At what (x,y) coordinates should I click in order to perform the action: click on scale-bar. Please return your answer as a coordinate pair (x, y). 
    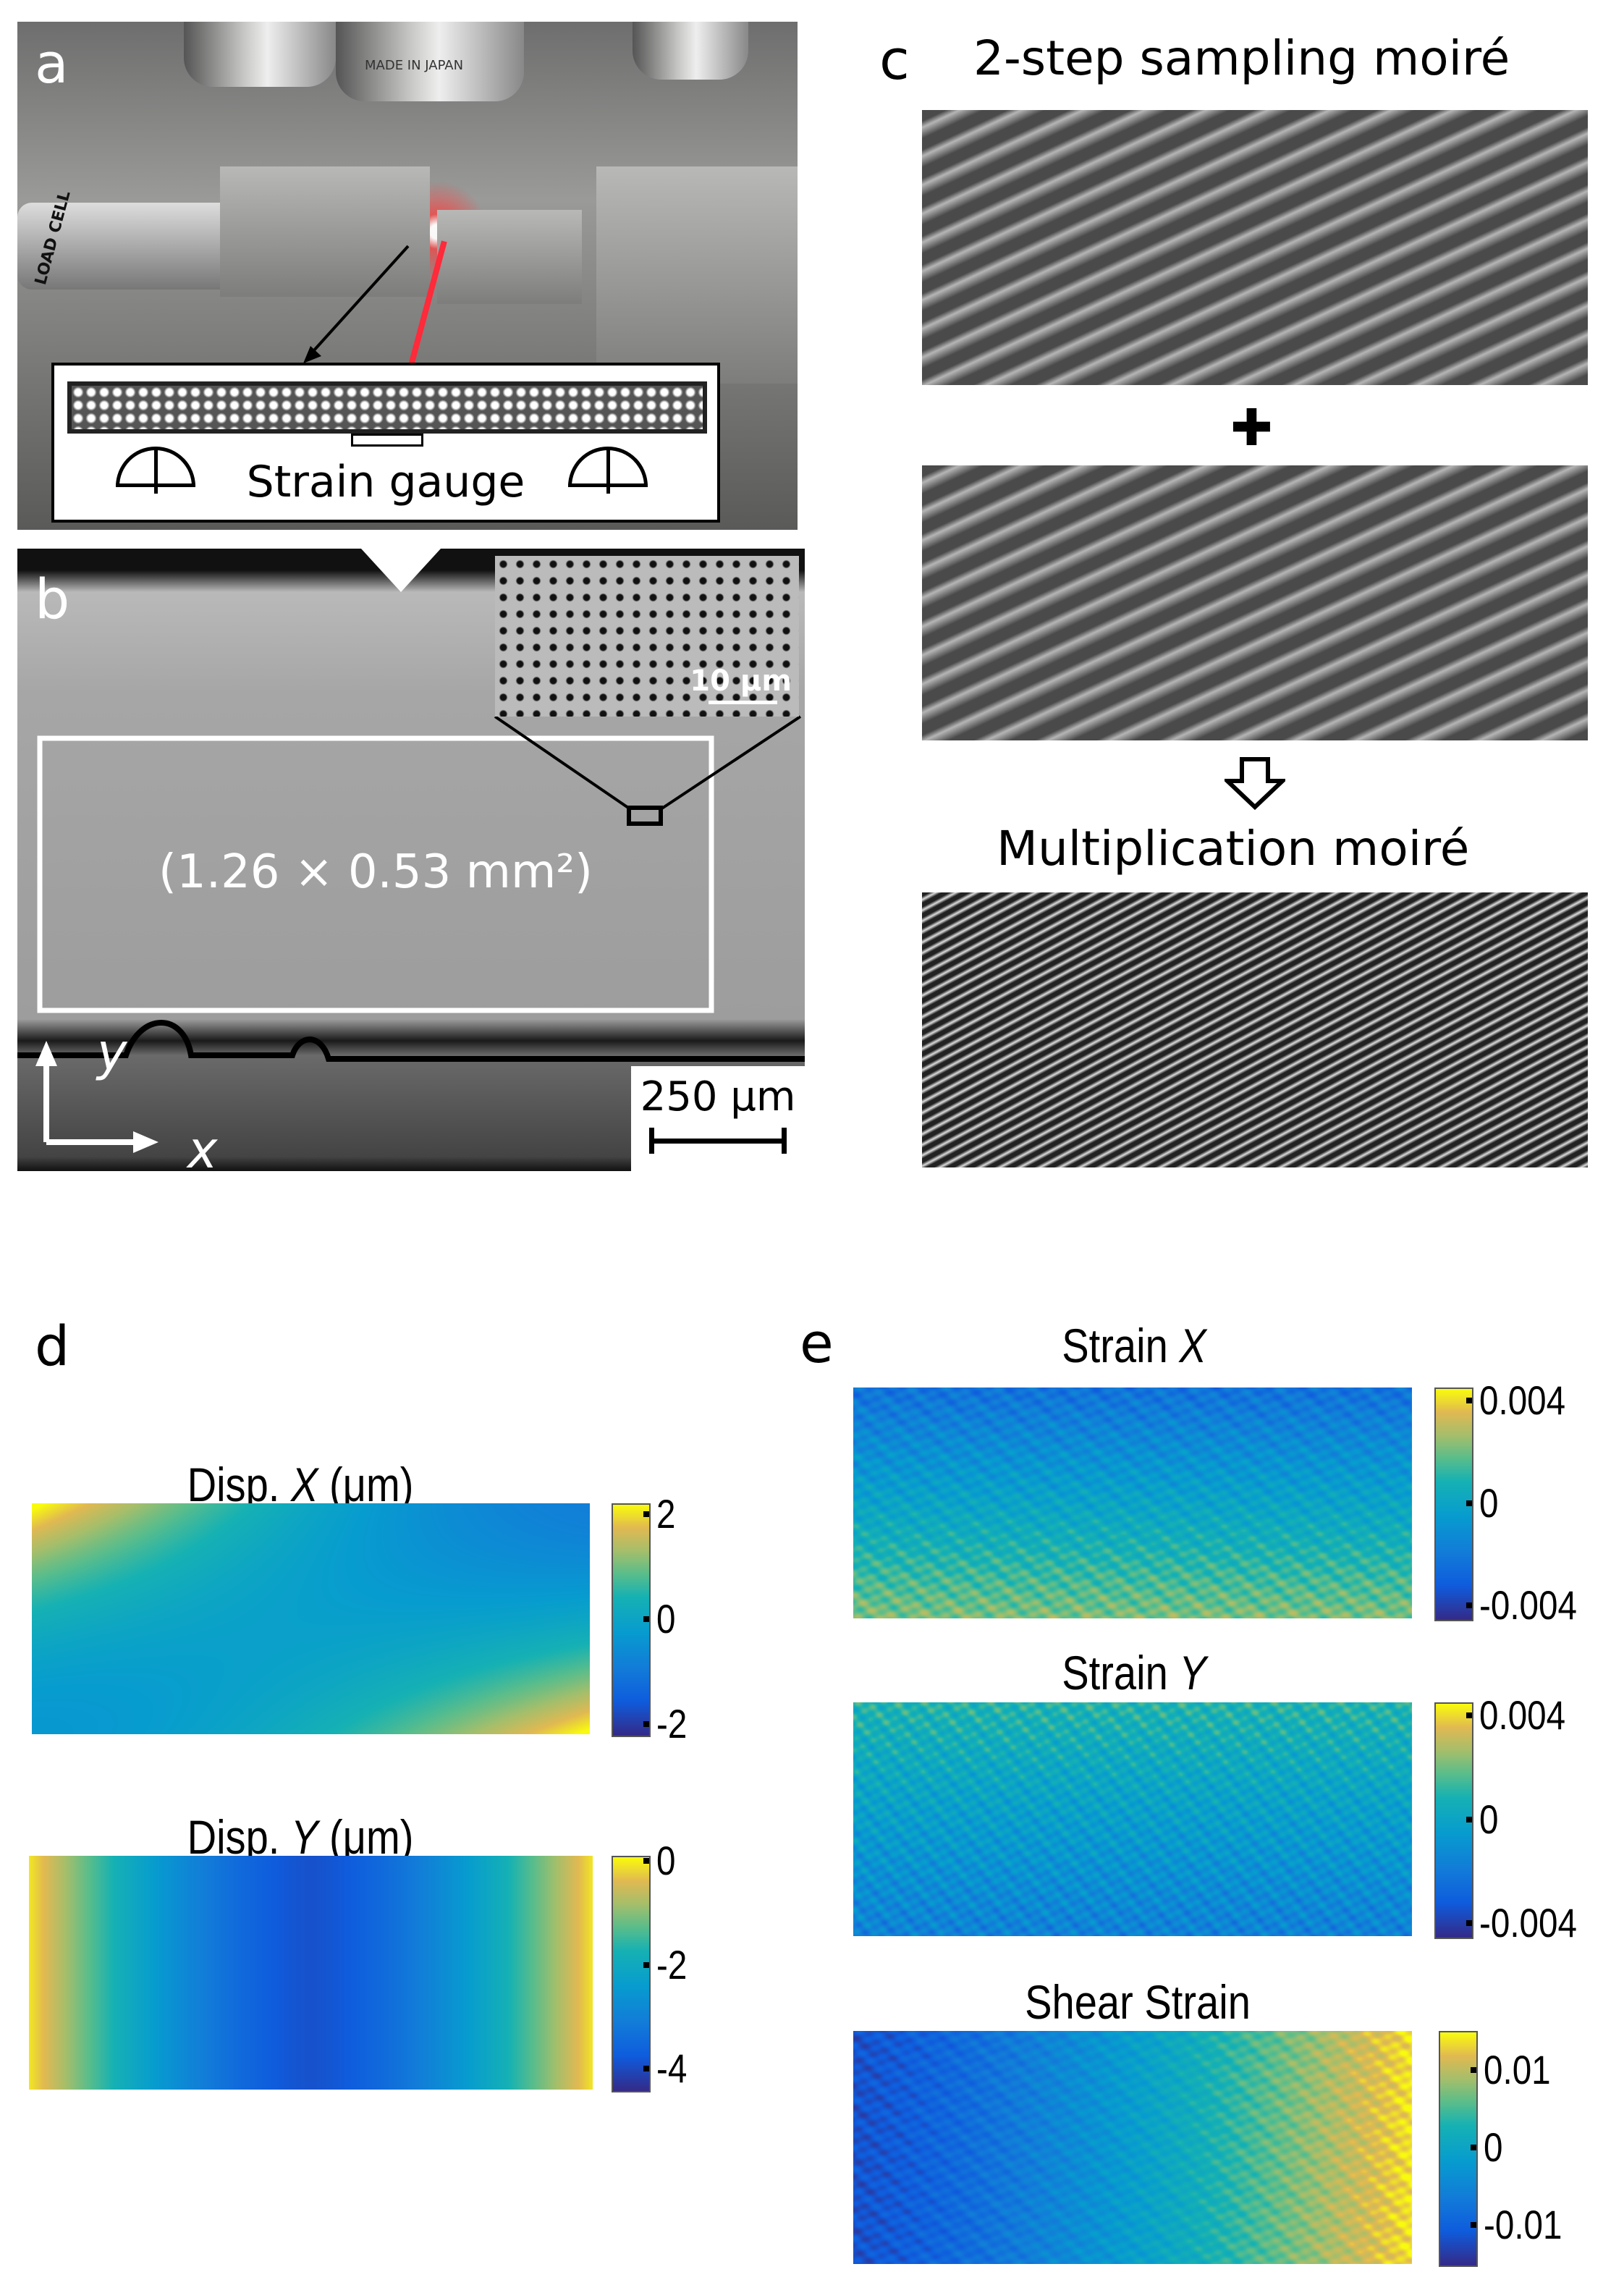
    Looking at the image, I should click on (718, 1142).